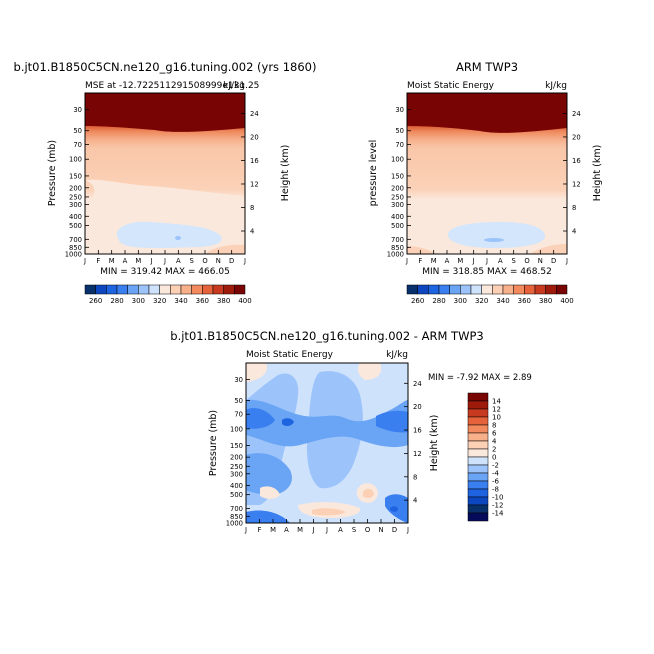 This screenshot has height=654, width=654. What do you see at coordinates (369, 371) in the screenshot?
I see `diff-near-zero-top` at bounding box center [369, 371].